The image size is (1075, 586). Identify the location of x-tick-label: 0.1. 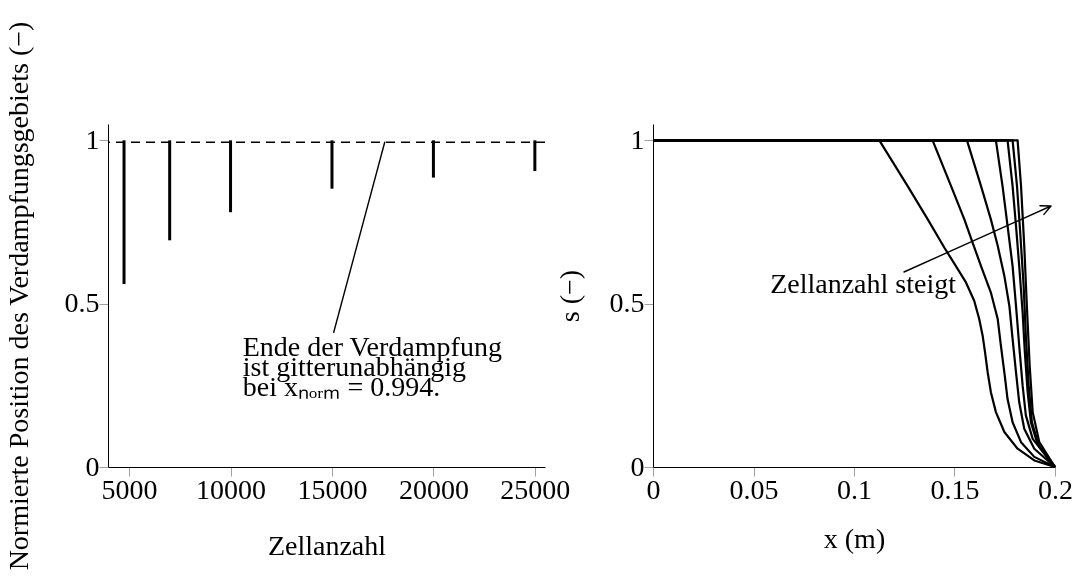
(854, 489).